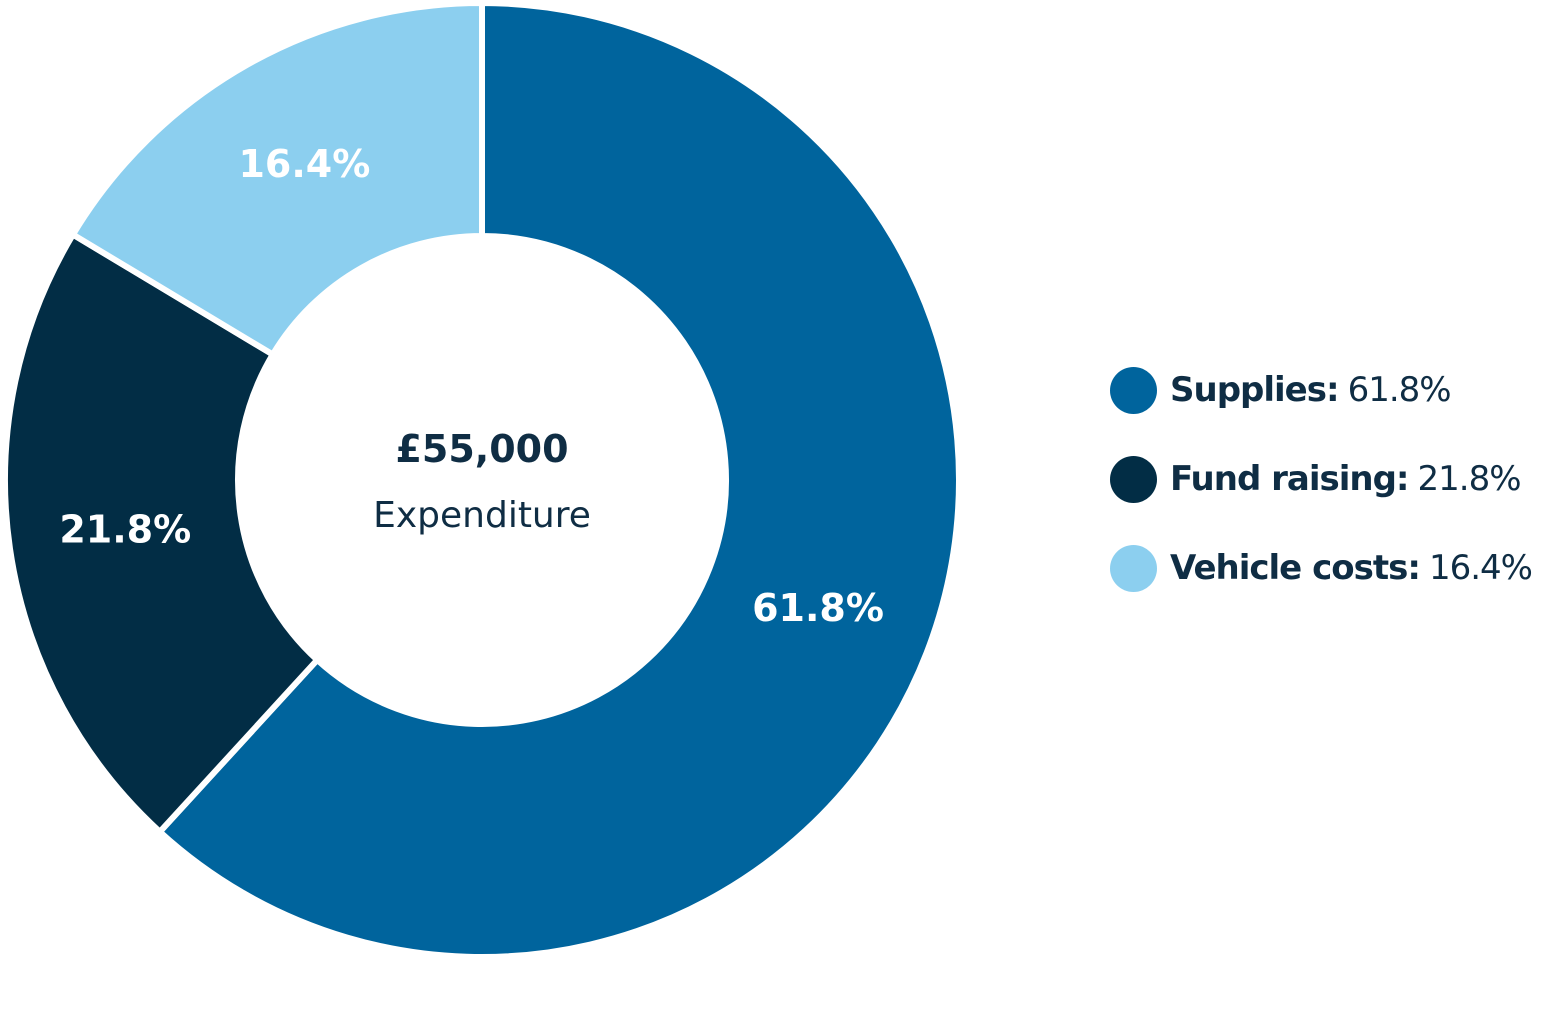 The image size is (1567, 1026). Describe the element at coordinates (1133, 568) in the screenshot. I see `legend-swatch-vehicle-costs` at that location.